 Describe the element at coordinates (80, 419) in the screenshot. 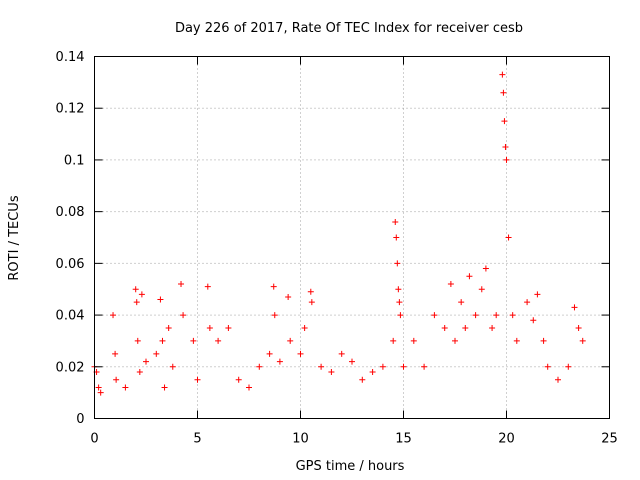

I see `y-tick-label: 0` at that location.